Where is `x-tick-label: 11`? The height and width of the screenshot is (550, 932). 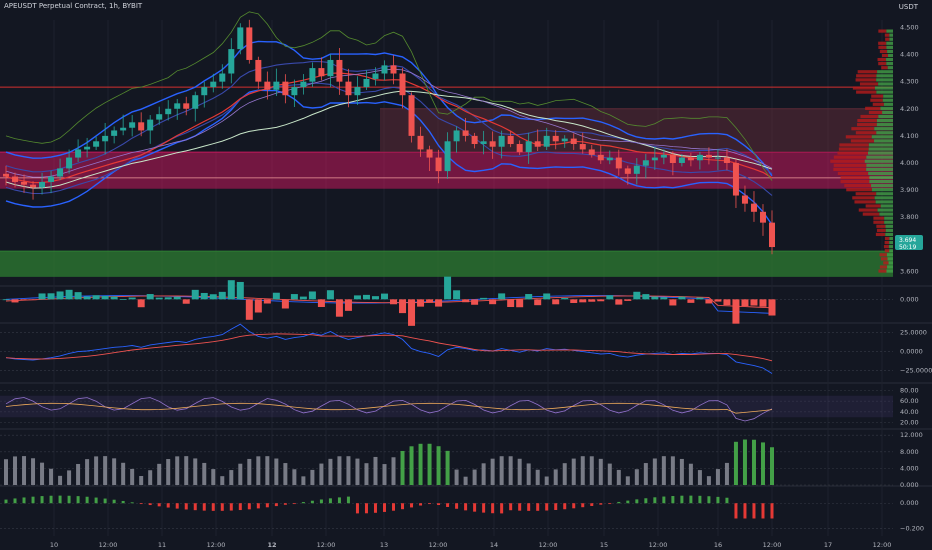 x-tick-label: 11 is located at coordinates (162, 545).